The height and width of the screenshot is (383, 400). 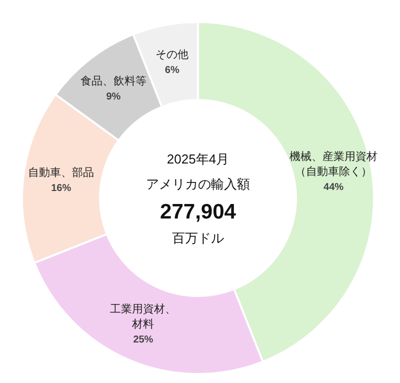 What do you see at coordinates (334, 164) in the screenshot?
I see `slice-label: 機械、産業用資材（自動車除く）` at bounding box center [334, 164].